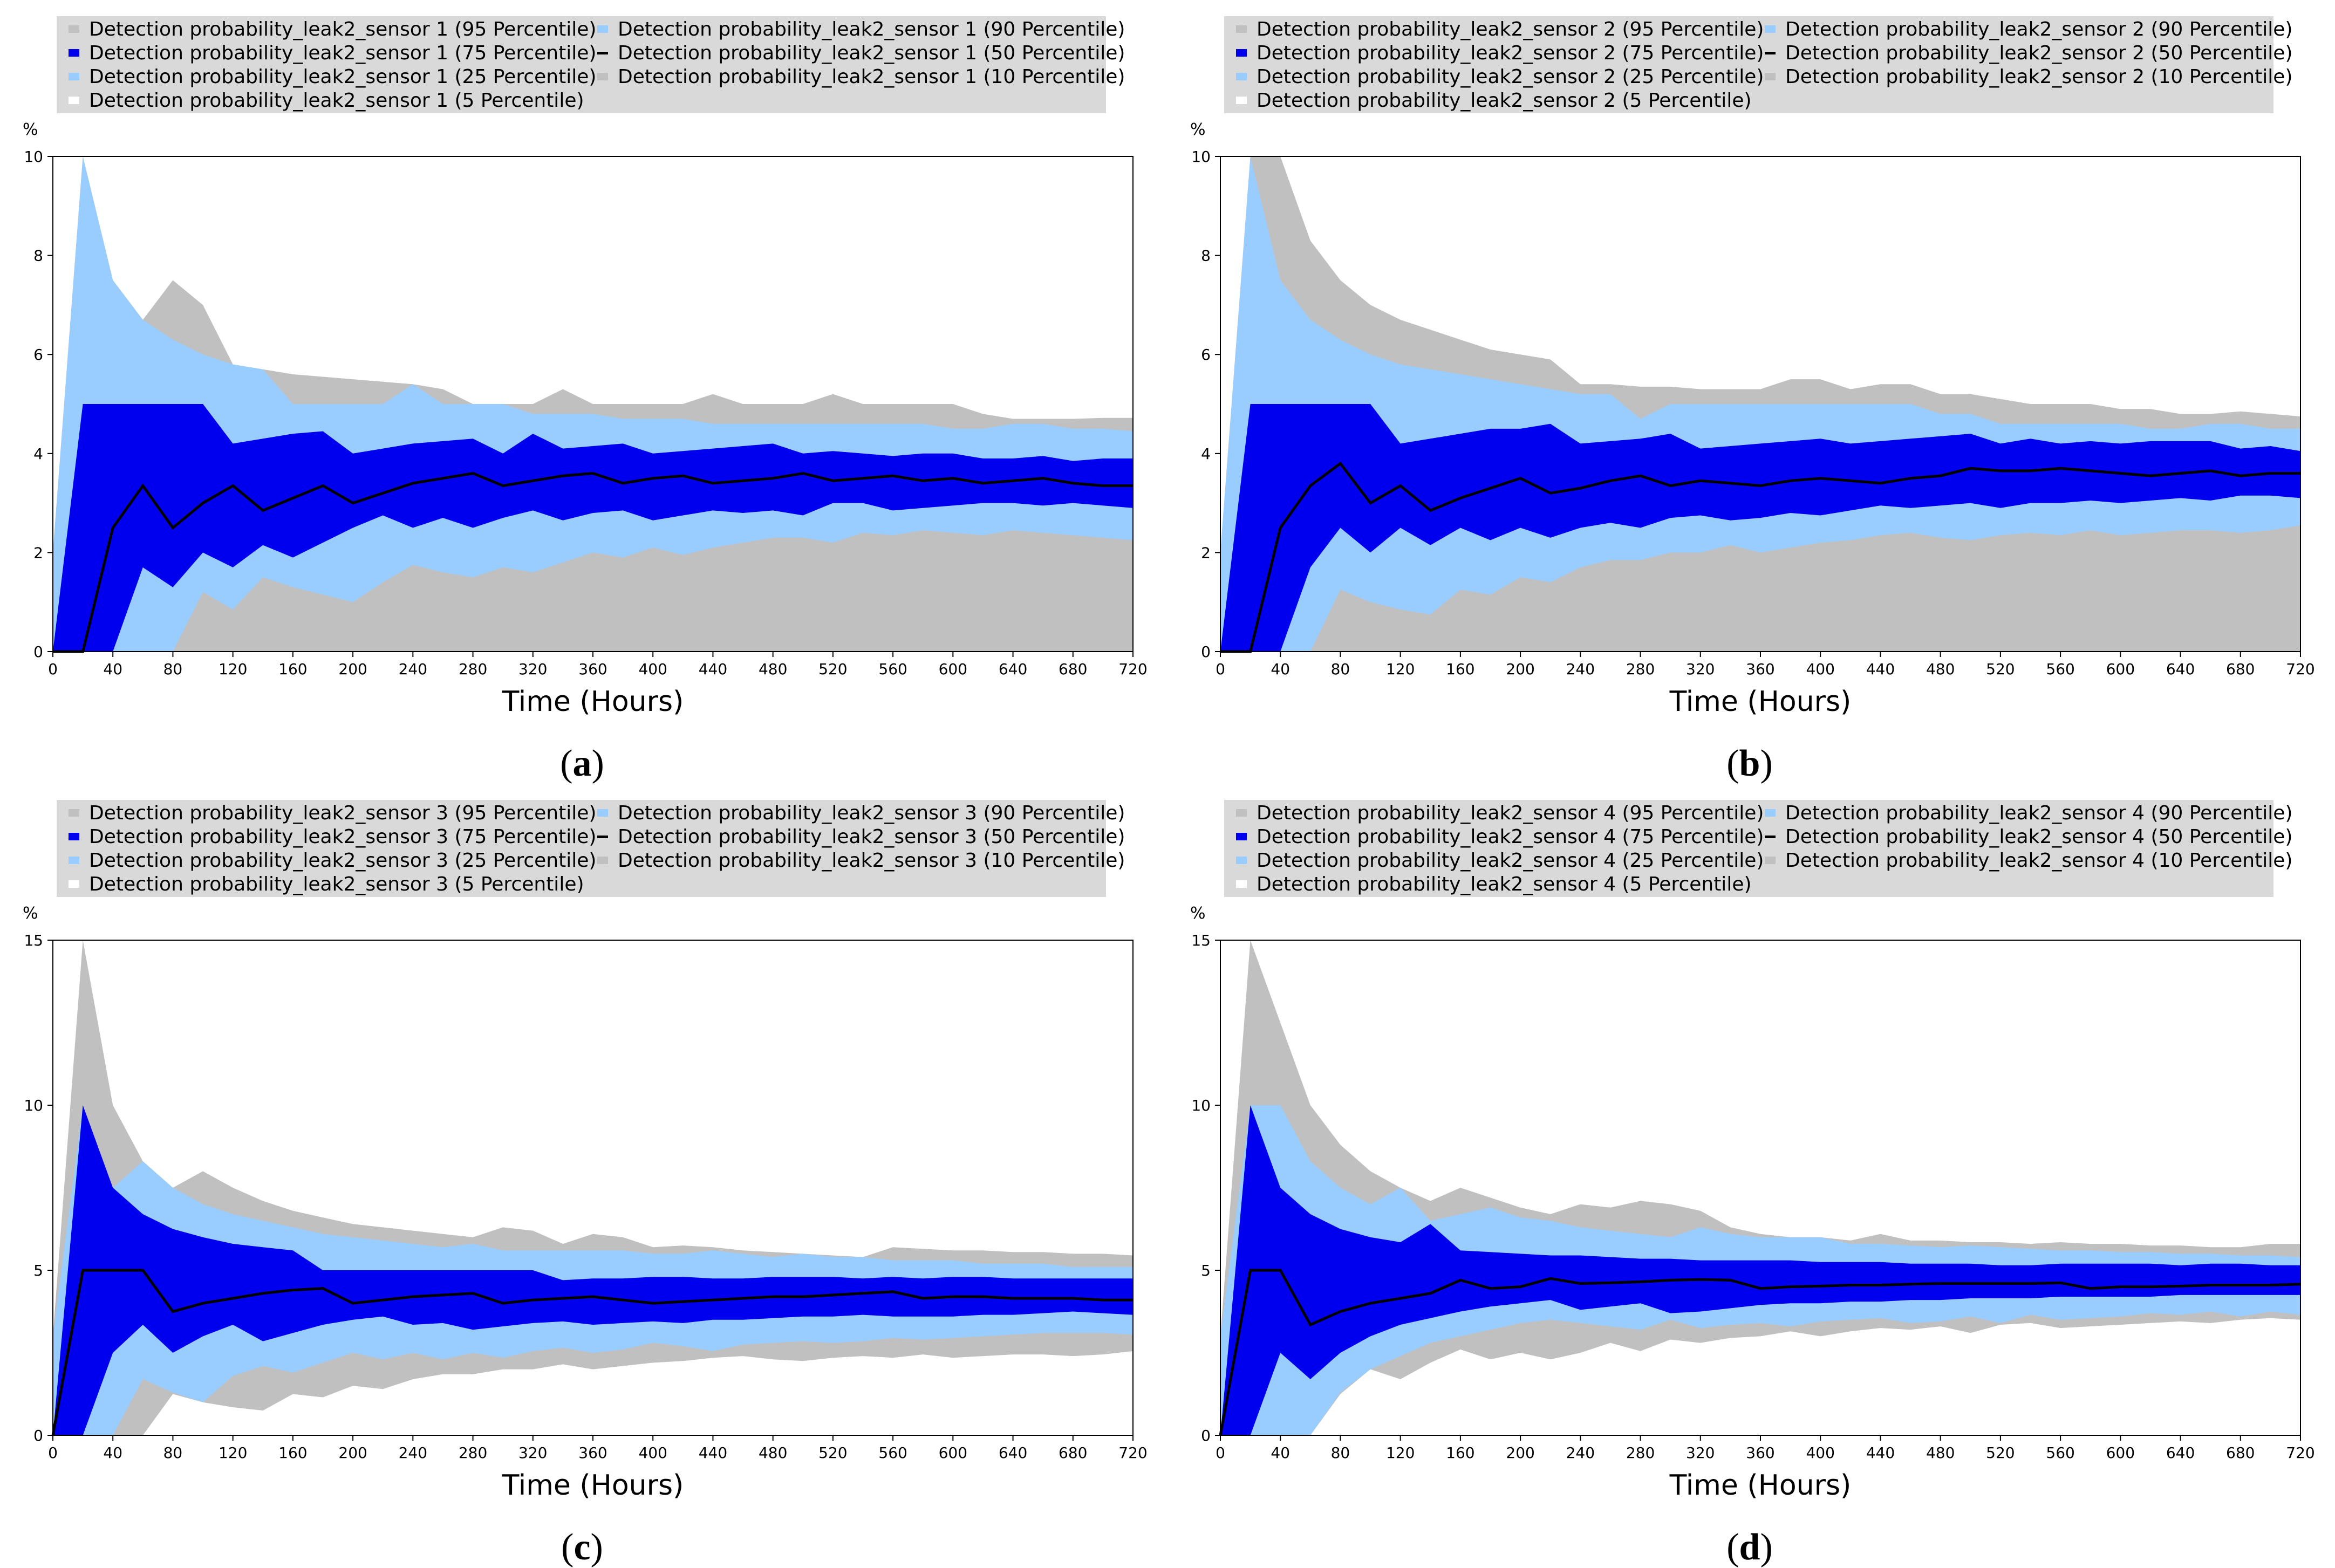  I want to click on subfigure-label: (c), so click(582, 1546).